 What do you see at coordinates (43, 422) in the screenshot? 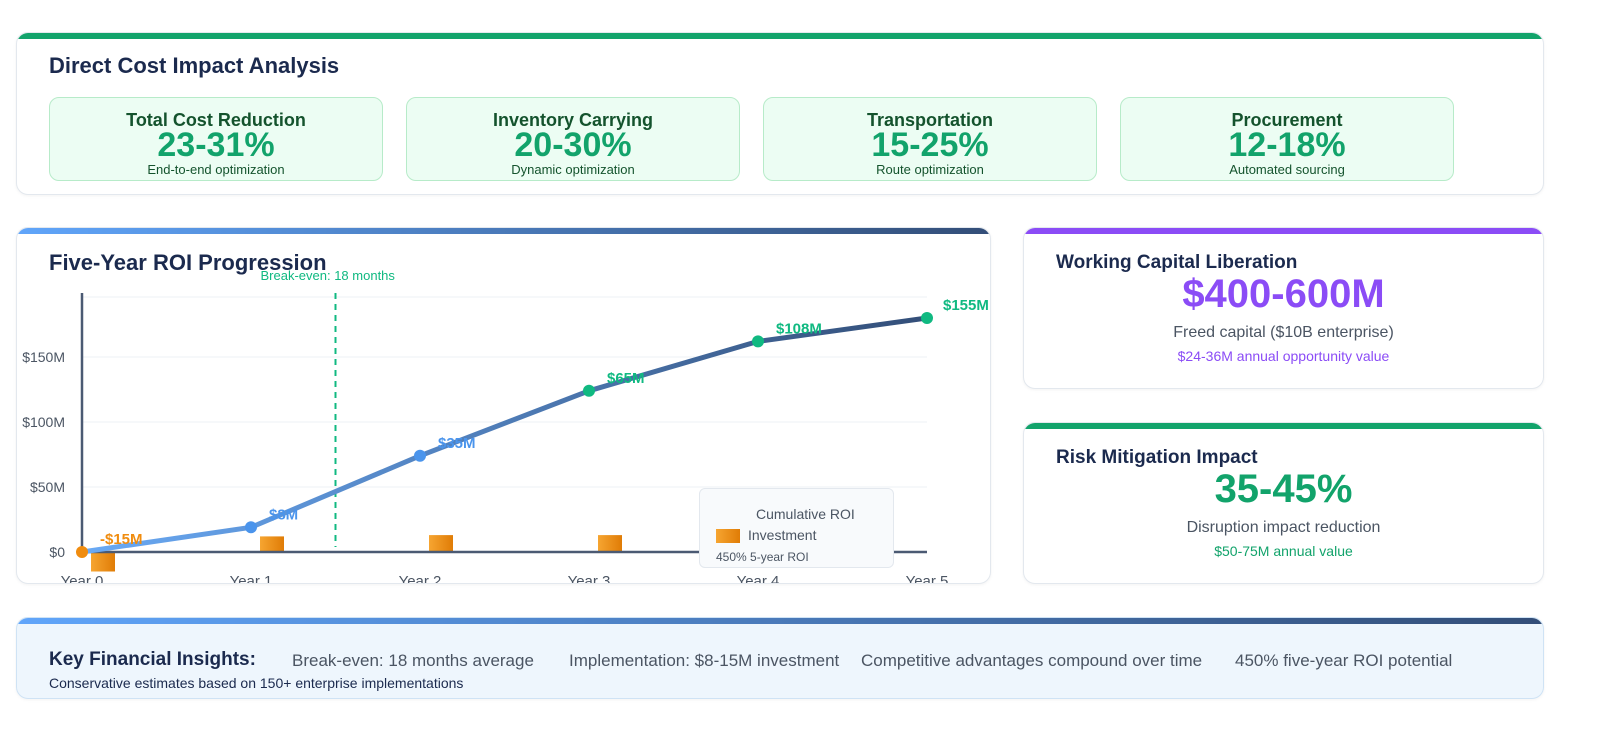
I see `y-tick-label: $100M` at bounding box center [43, 422].